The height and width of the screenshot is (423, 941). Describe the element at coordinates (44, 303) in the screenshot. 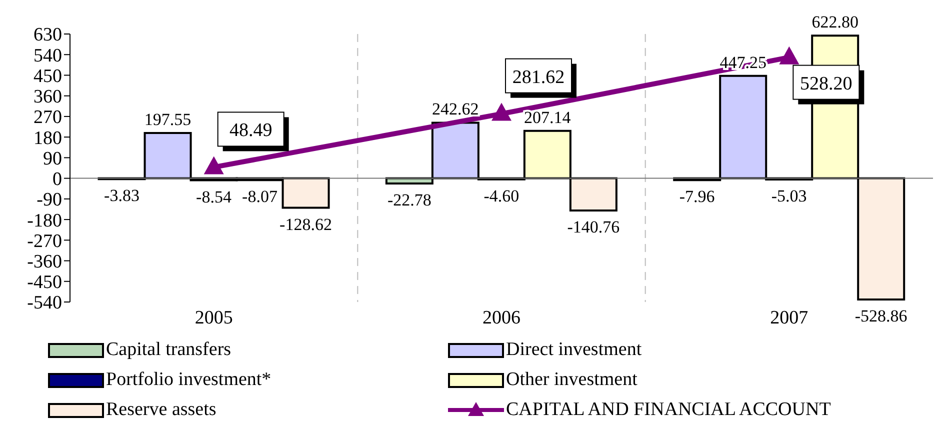

I see `y-tick-label: -540` at that location.